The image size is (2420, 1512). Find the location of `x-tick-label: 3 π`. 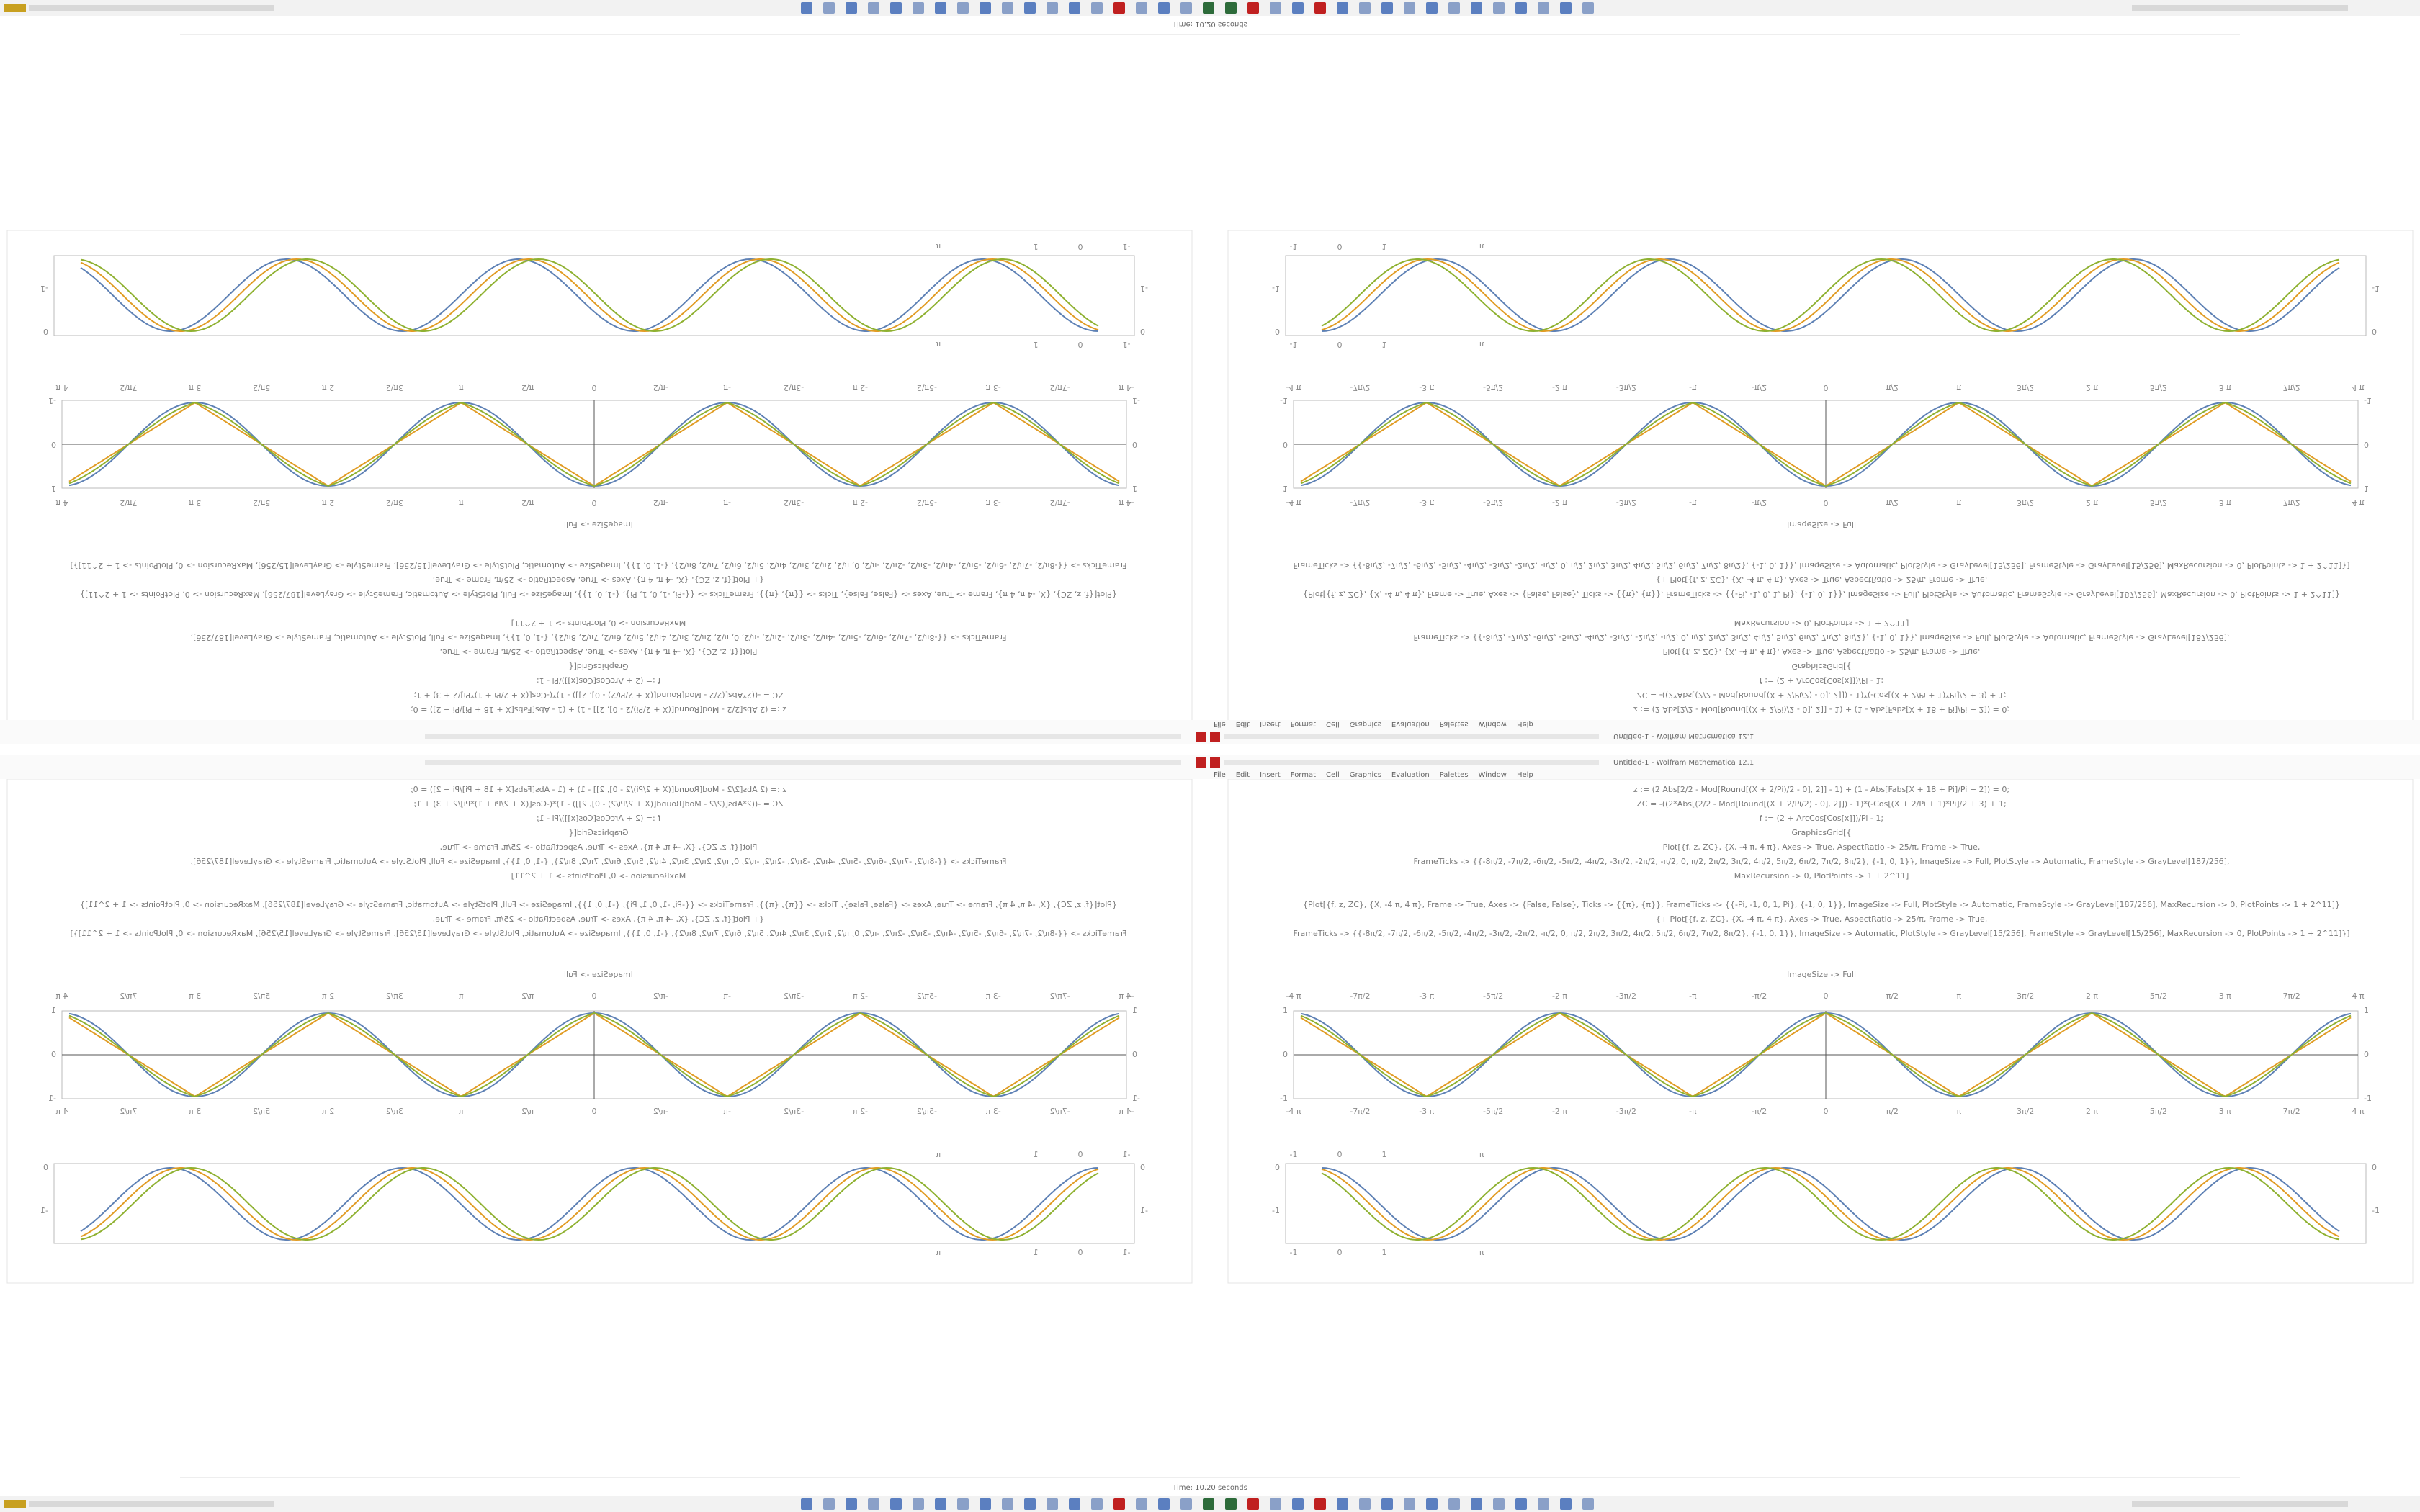

x-tick-label: 3 π is located at coordinates (2225, 1111).